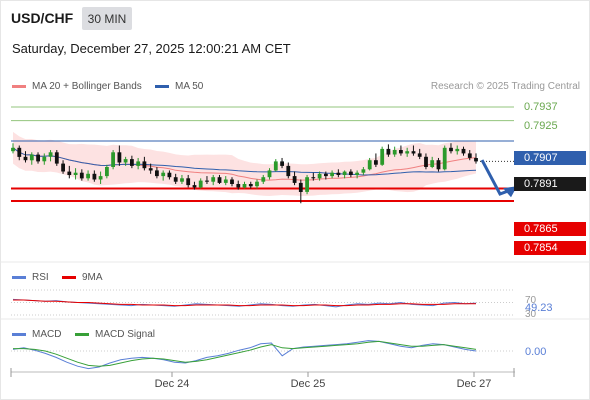 The image size is (590, 400). Describe the element at coordinates (531, 314) in the screenshot. I see `rsi-level-30-label: 30` at that location.